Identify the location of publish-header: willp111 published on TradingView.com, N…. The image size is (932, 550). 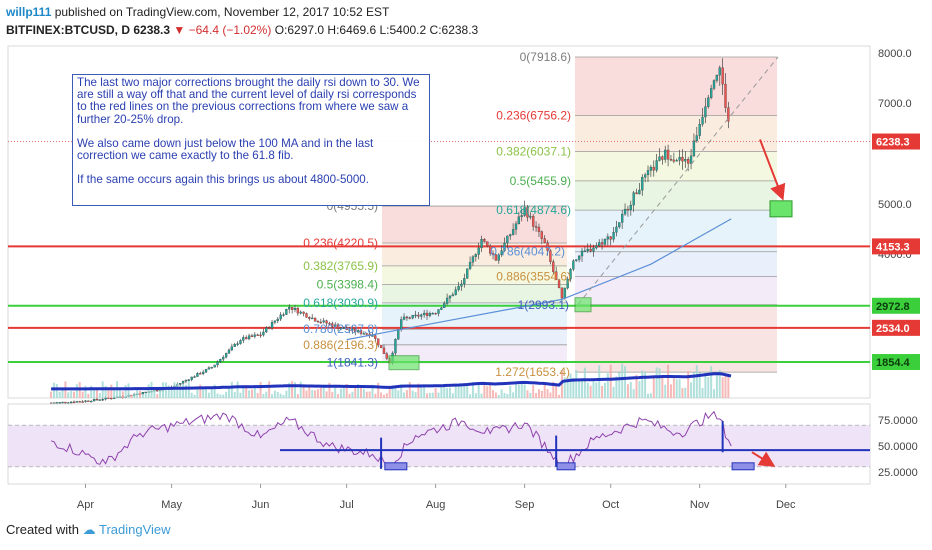
(197, 12).